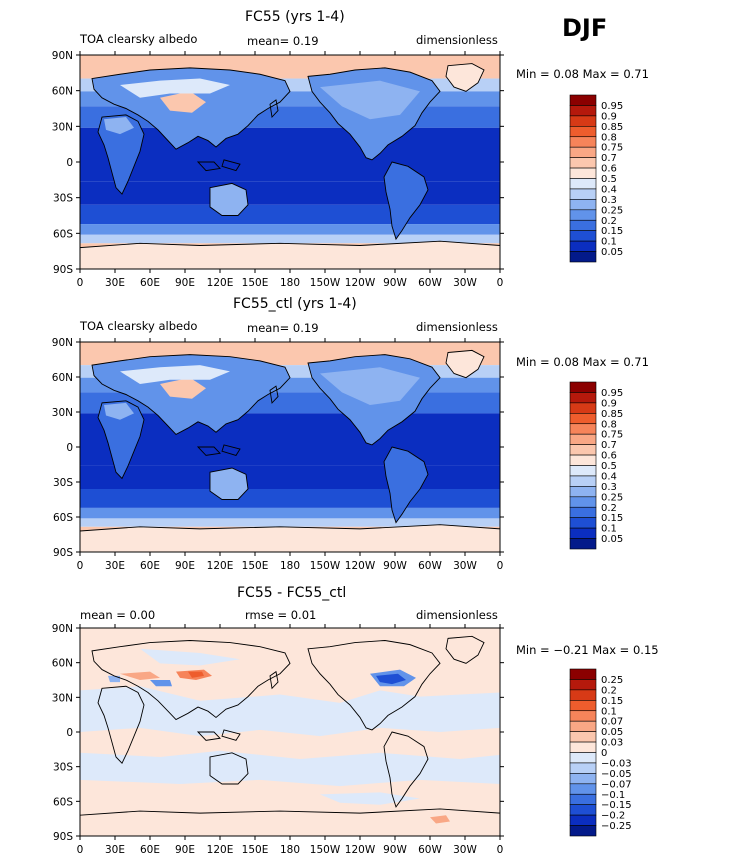 The height and width of the screenshot is (866, 733). Describe the element at coordinates (139, 39) in the screenshot. I see `panel-1-variable-label: TOA clearsky albedo` at that location.